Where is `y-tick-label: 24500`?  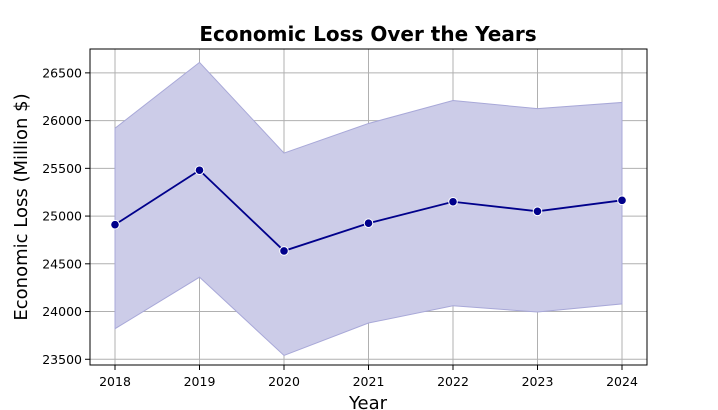
y-tick-label: 24500 is located at coordinates (62, 263).